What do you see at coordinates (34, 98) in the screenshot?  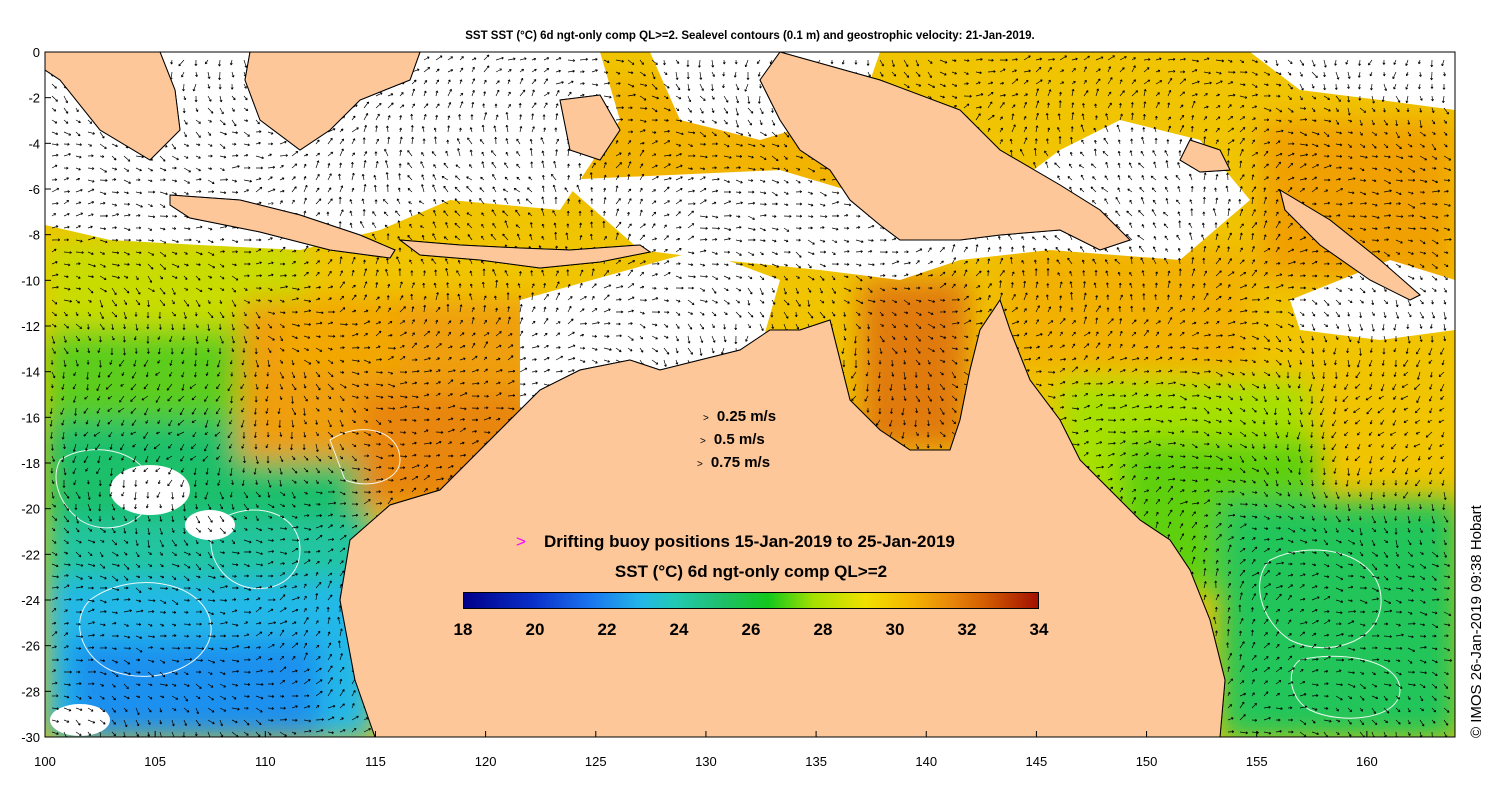 I see `y-tick-label: -2` at bounding box center [34, 98].